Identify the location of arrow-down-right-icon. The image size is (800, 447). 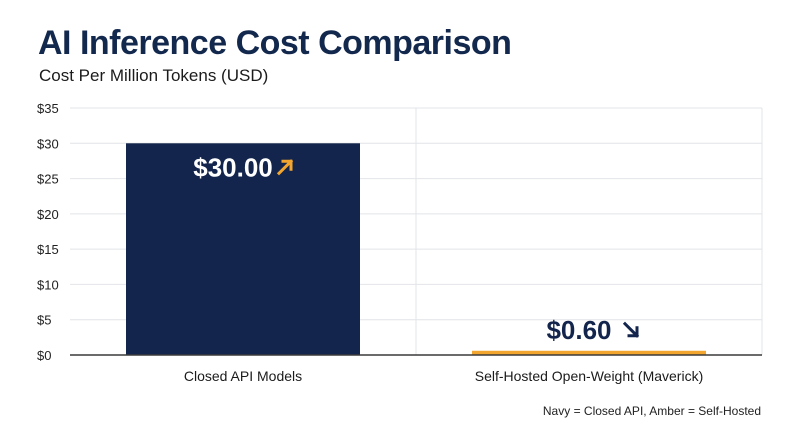
(631, 329).